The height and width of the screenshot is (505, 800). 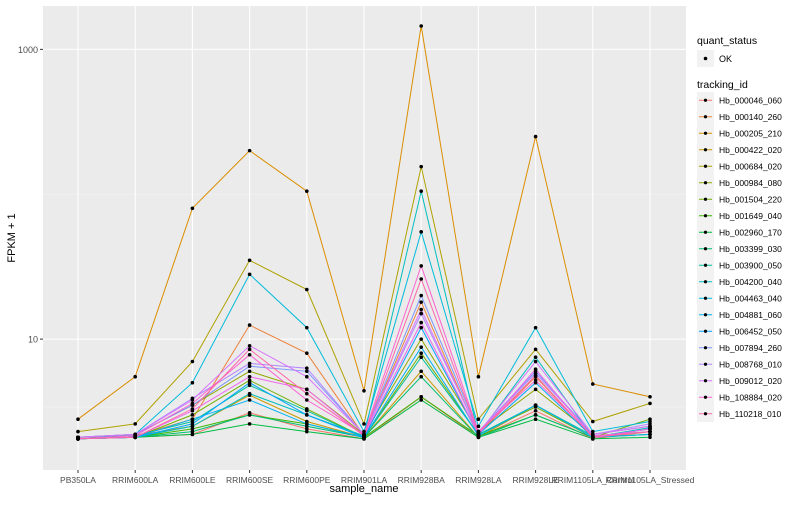 I want to click on legend-label-Hb_009012_020: Hb_009012_020, so click(x=750, y=381).